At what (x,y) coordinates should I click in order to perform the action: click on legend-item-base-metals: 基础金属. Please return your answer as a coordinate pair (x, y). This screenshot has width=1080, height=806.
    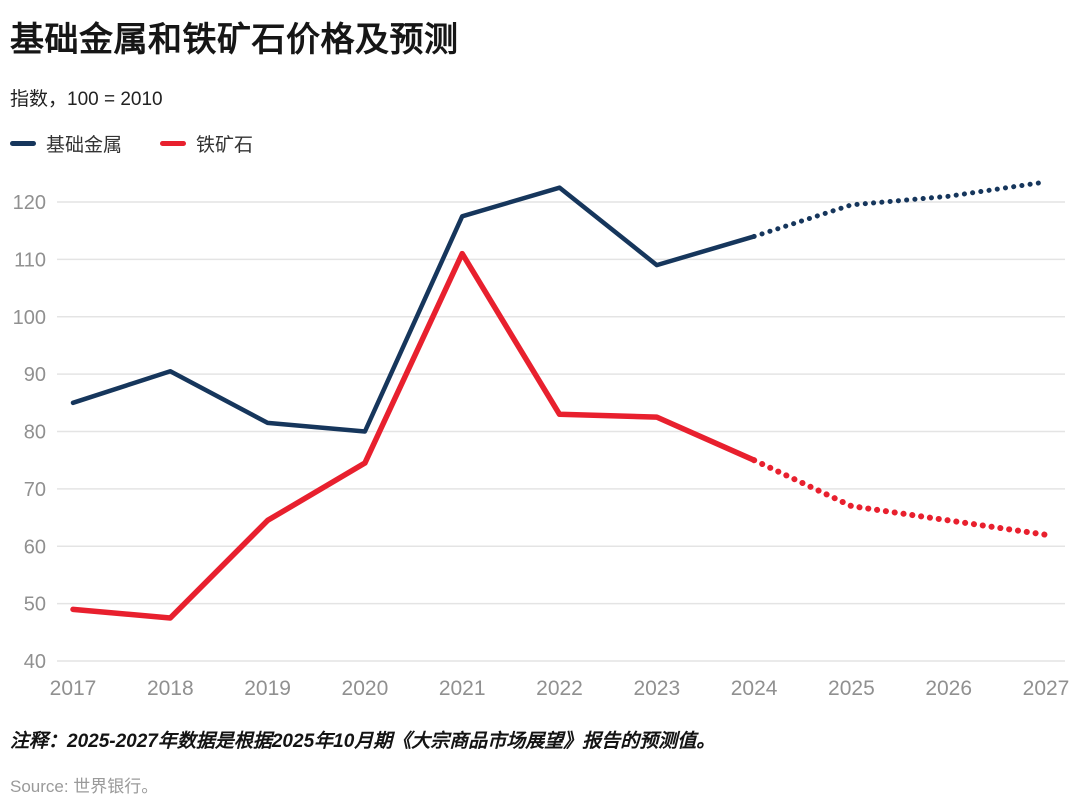
    Looking at the image, I should click on (66, 143).